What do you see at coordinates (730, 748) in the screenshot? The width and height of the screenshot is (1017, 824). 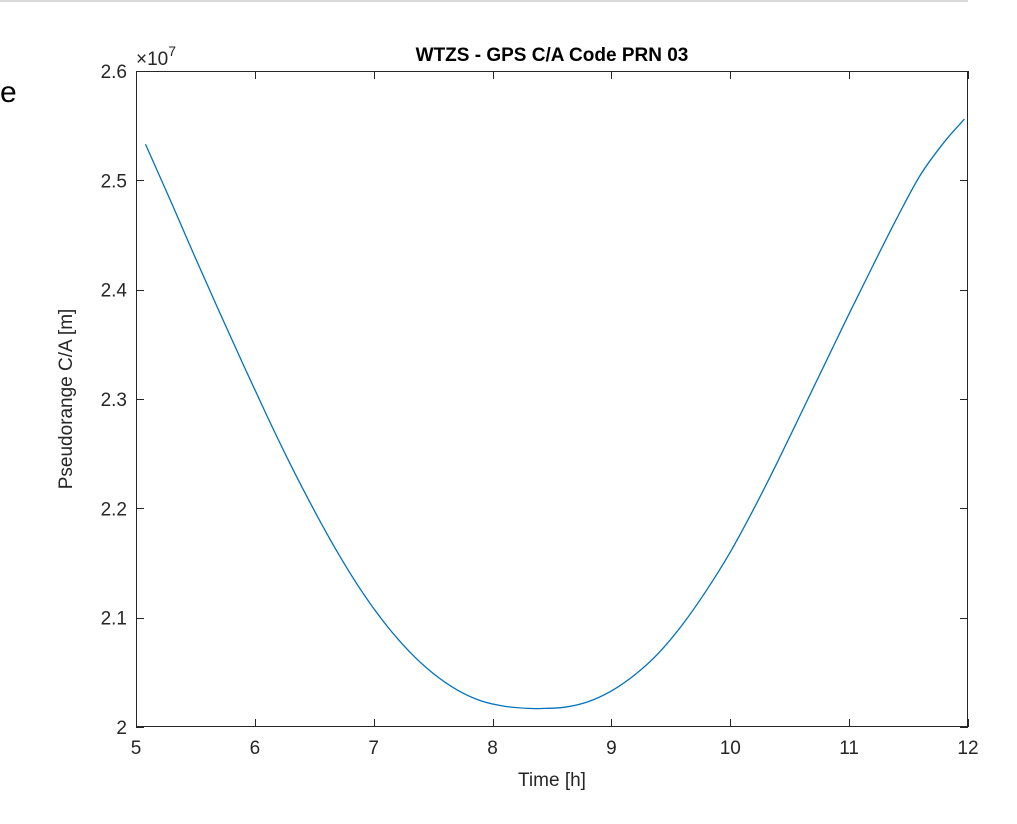 I see `x-tick-label: 10` at bounding box center [730, 748].